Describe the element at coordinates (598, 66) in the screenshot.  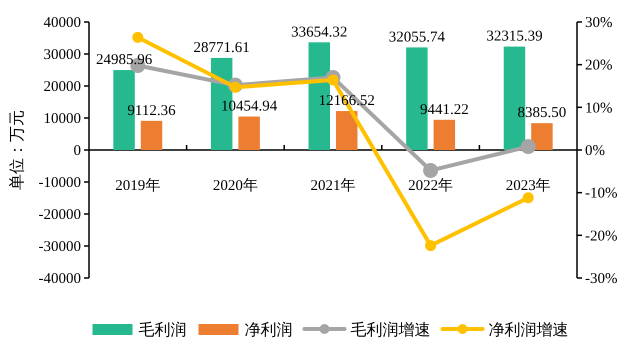
I see `y2-tick-label: 20%` at that location.